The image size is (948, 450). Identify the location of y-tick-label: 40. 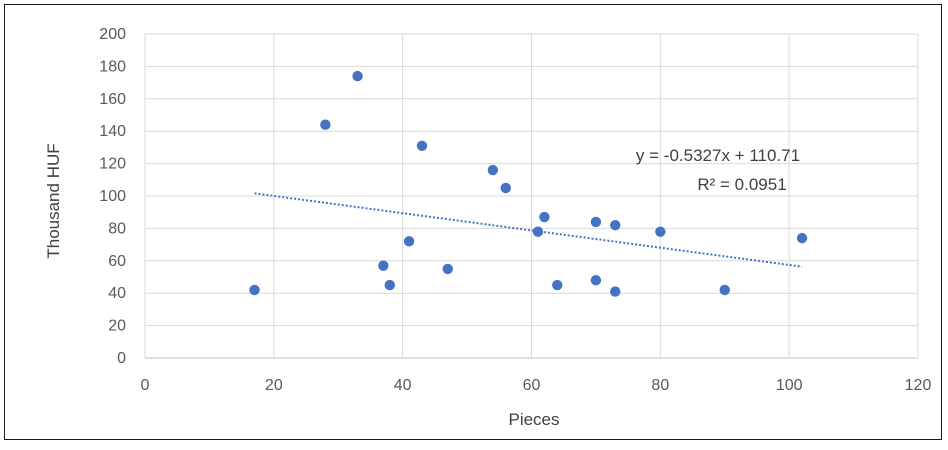
(117, 293).